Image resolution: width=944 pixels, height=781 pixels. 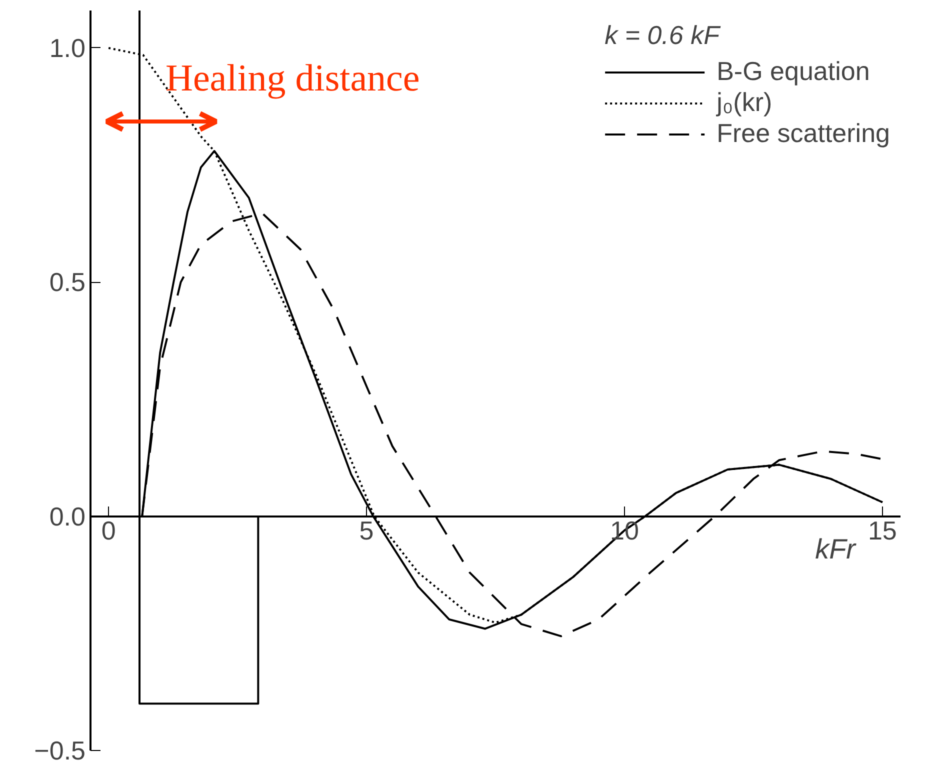 What do you see at coordinates (882, 530) in the screenshot?
I see `x-tick-label: 15` at bounding box center [882, 530].